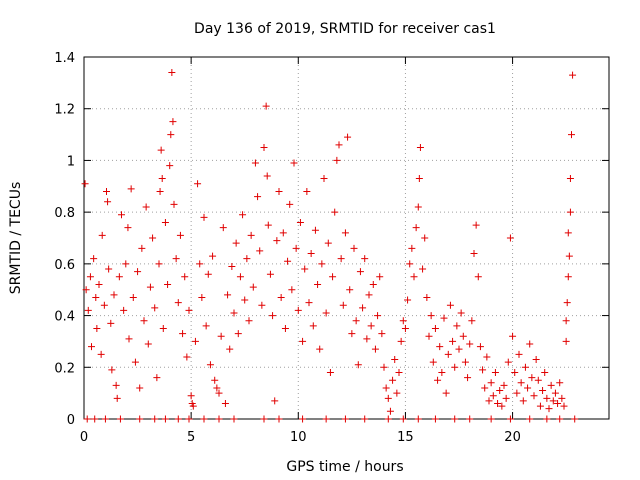 This screenshot has height=480, width=640. Describe the element at coordinates (71, 420) in the screenshot. I see `y-tick-label: 0` at that location.